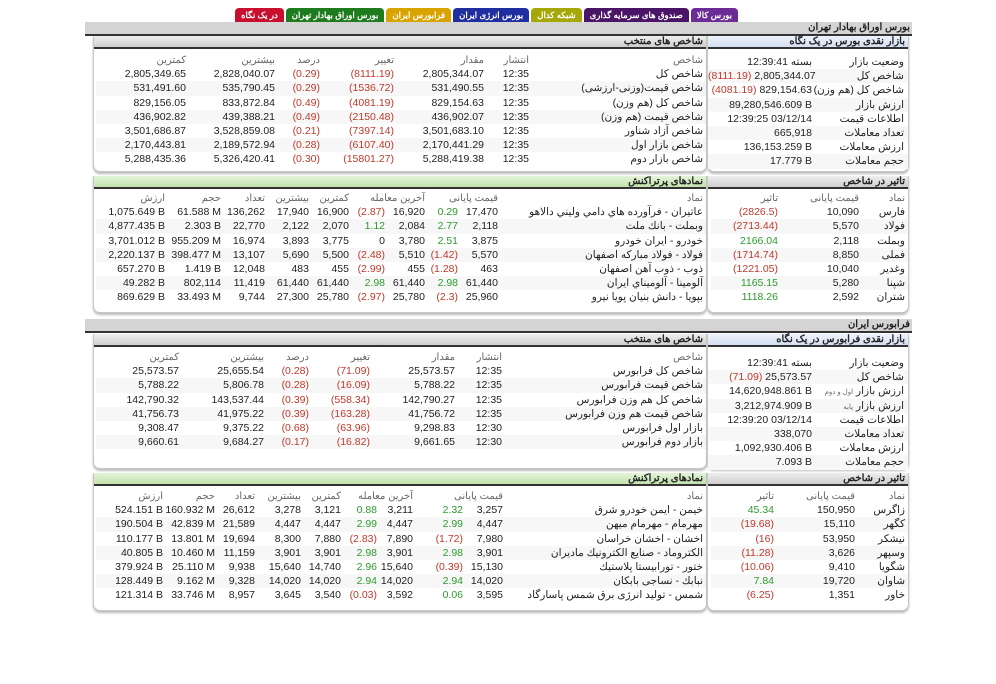 The width and height of the screenshot is (996, 684). Describe the element at coordinates (714, 15) in the screenshot. I see `tab-6: بورس کالا` at that location.